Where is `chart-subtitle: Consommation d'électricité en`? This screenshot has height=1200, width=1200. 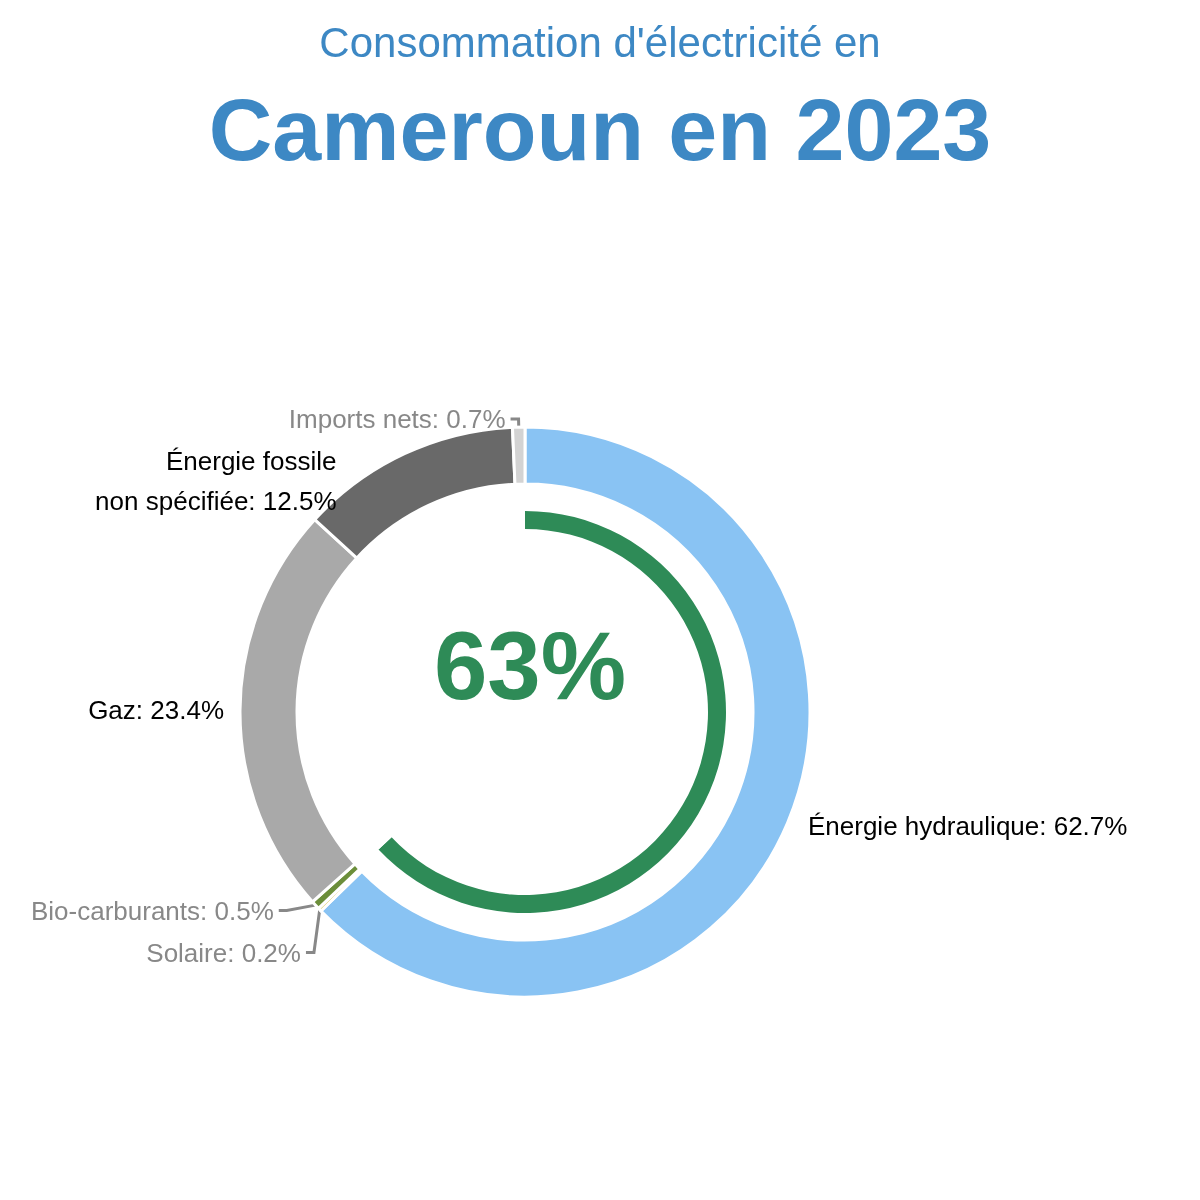
chart-subtitle: Consommation d'électricité en is located at coordinates (600, 42).